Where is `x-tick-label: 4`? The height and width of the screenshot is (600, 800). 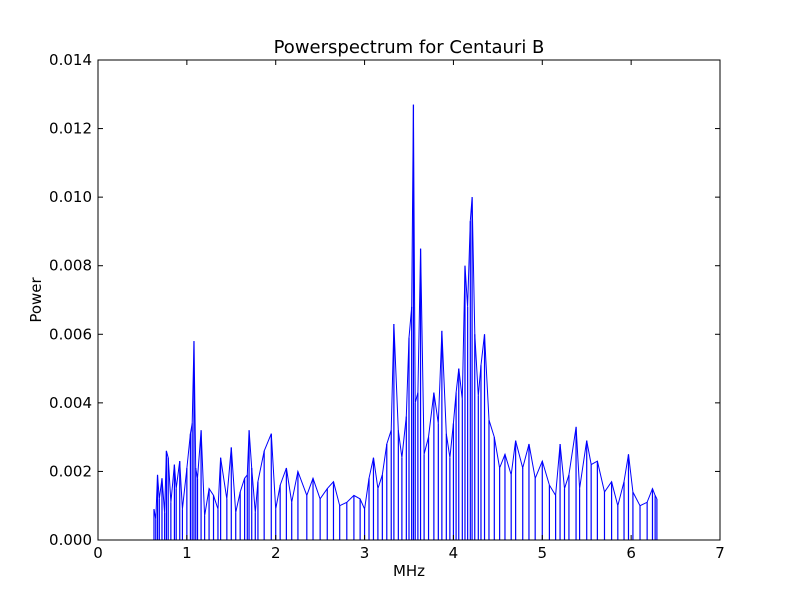 x-tick-label: 4 is located at coordinates (454, 553).